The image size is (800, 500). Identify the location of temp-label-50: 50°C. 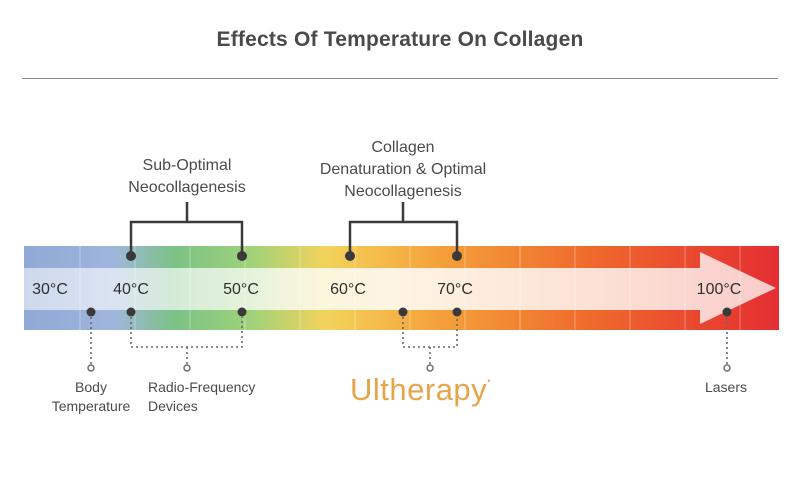
(241, 289).